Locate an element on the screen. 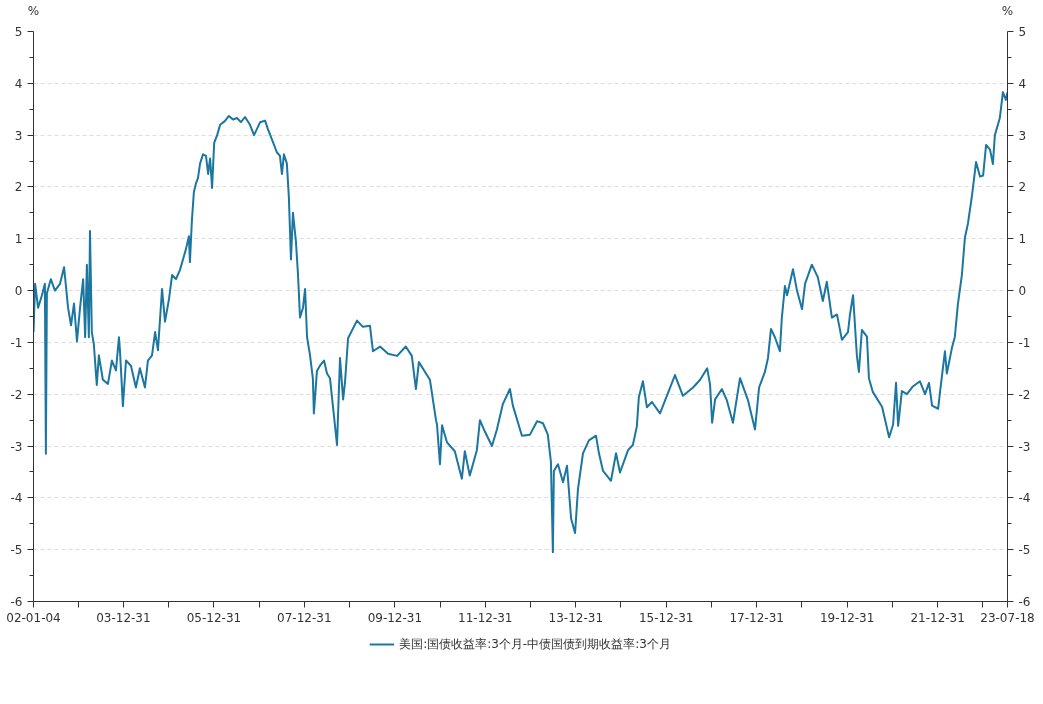  y2-tick-label: -6 is located at coordinates (1024, 602).